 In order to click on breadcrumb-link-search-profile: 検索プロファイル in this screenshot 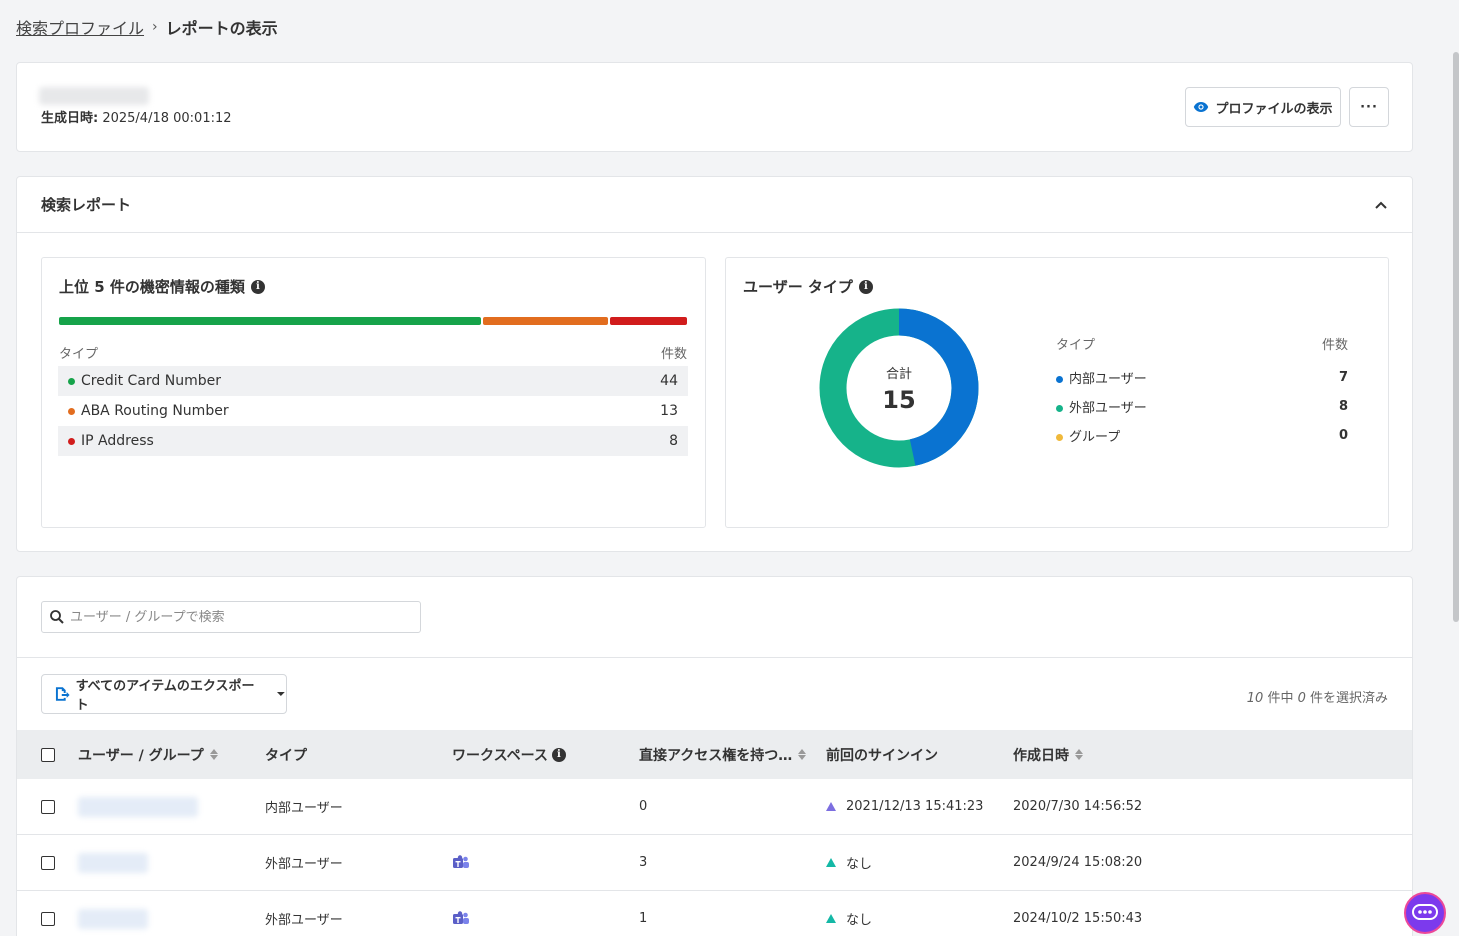, I will do `click(80, 28)`.